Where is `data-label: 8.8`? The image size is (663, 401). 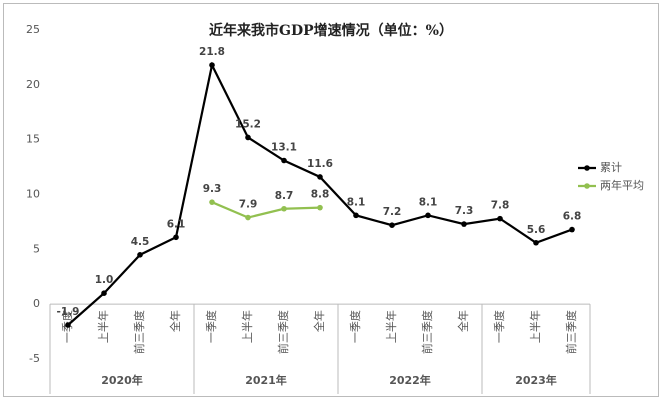 data-label: 8.8 is located at coordinates (320, 195).